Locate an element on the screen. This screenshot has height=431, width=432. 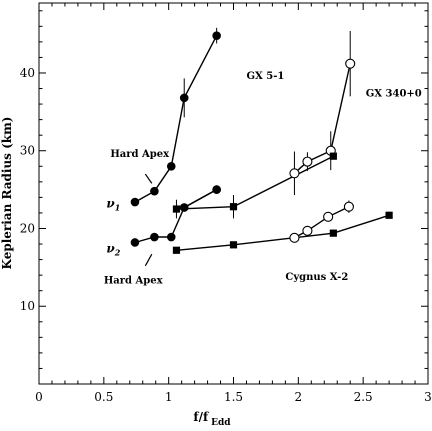
annotation-nu1: ν1 is located at coordinates (113, 204).